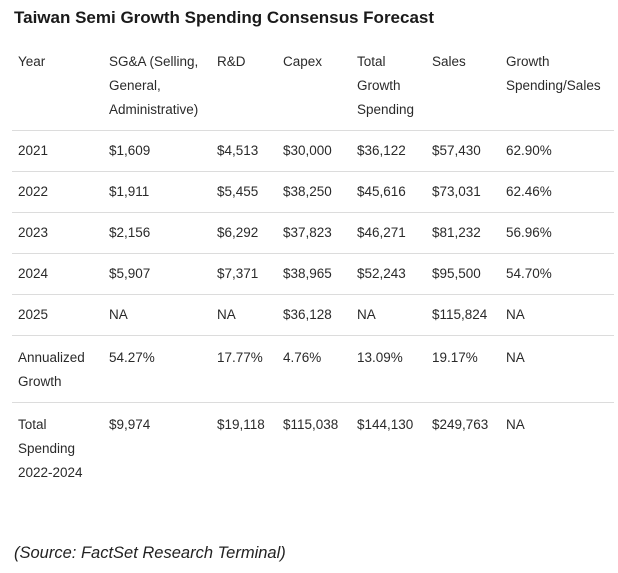 The height and width of the screenshot is (573, 618). What do you see at coordinates (381, 273) in the screenshot?
I see `cell-total: $52,243` at bounding box center [381, 273].